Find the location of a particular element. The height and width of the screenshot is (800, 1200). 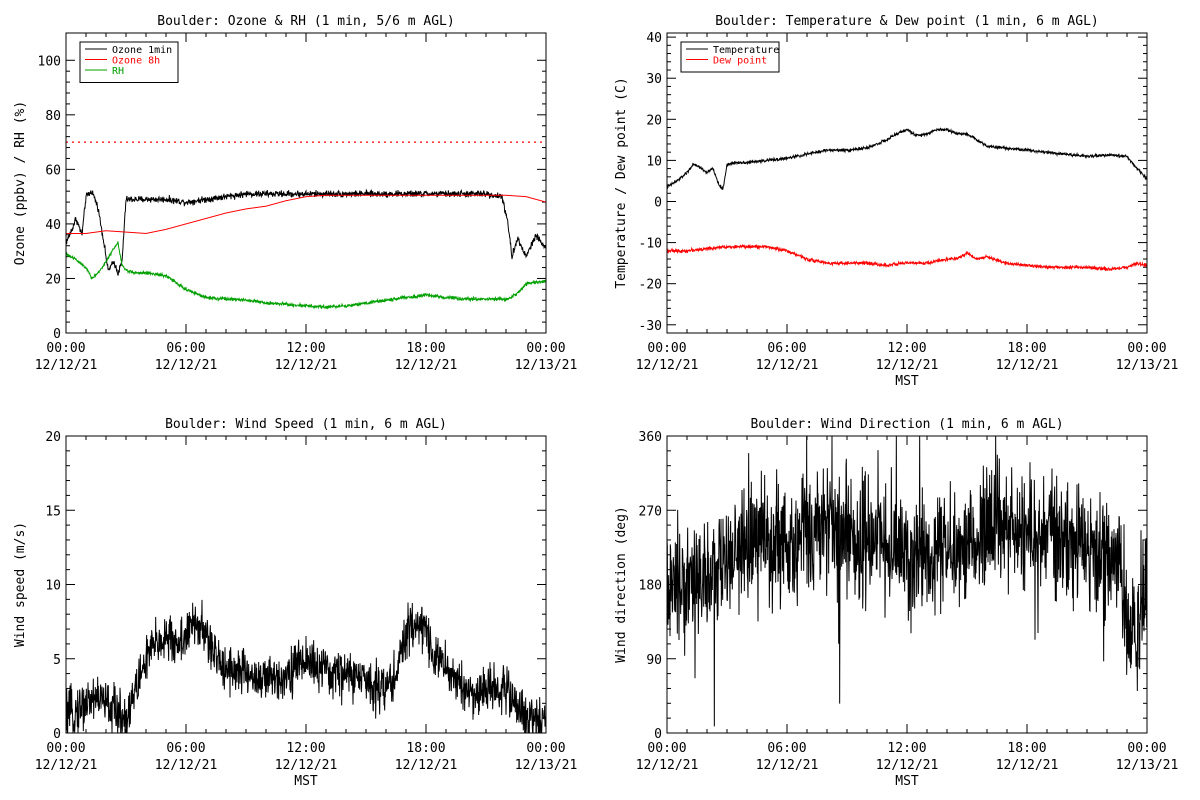

y-tick-label: 60 is located at coordinates (53, 170).